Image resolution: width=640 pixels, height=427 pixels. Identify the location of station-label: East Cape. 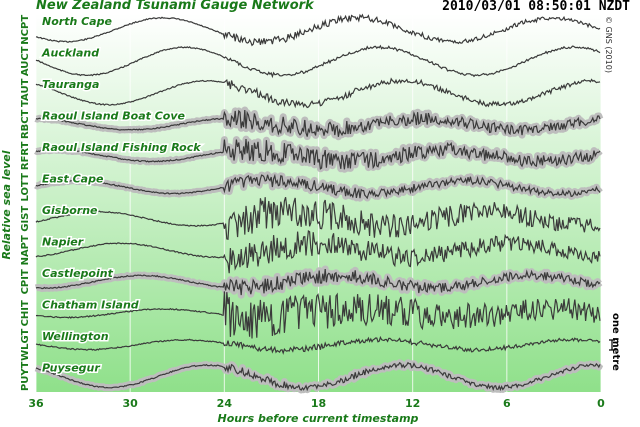
(73, 178).